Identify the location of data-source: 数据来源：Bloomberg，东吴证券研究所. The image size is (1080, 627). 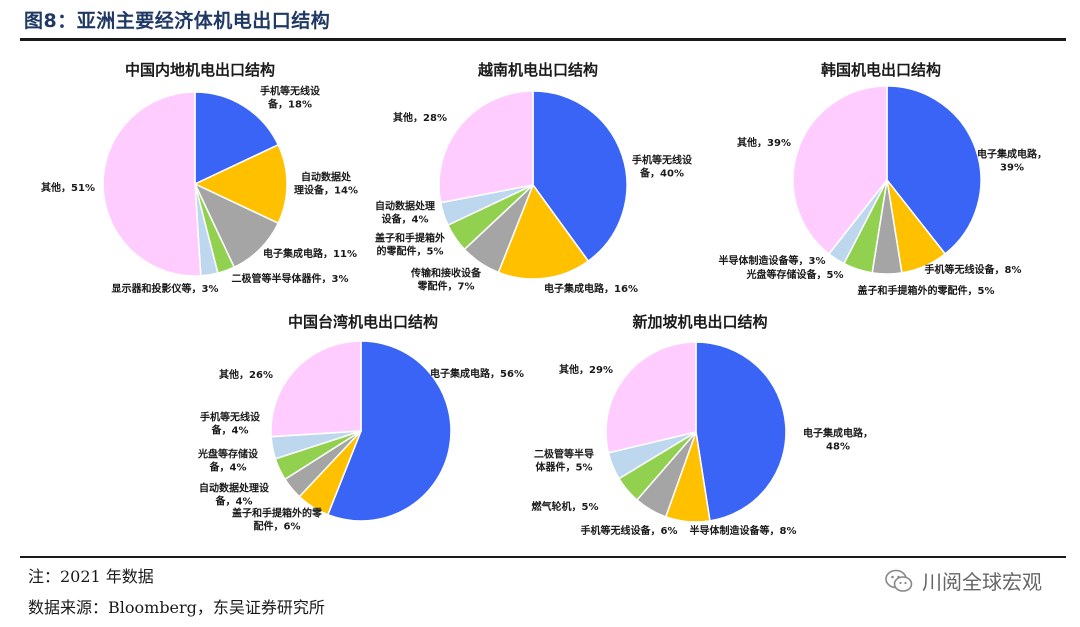
(176, 607).